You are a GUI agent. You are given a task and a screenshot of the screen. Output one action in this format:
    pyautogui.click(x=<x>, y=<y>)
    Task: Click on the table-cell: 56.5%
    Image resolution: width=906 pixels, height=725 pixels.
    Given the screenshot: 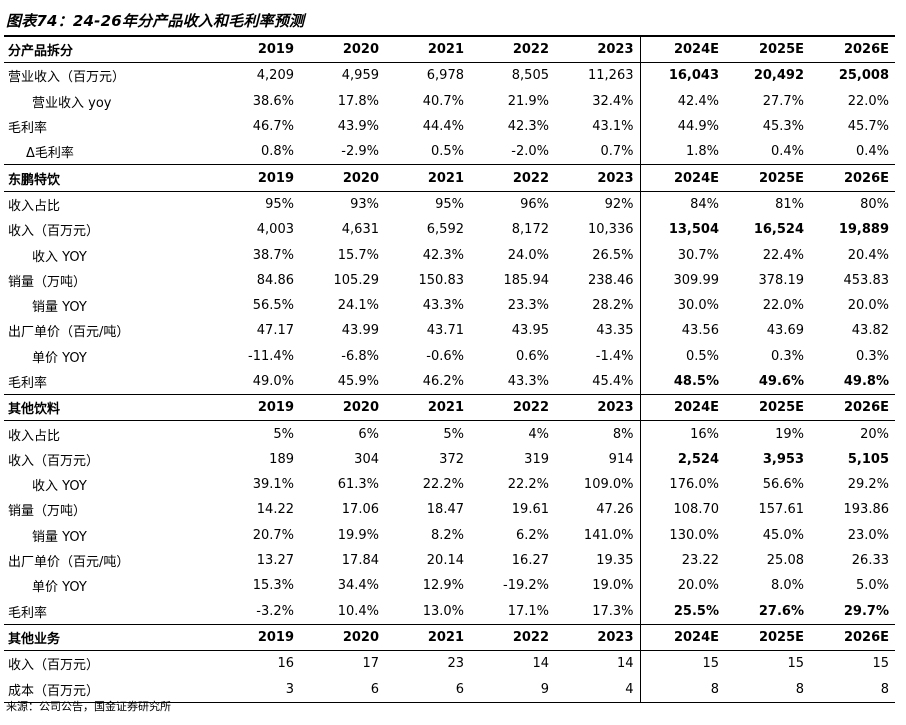 What is the action you would take?
    pyautogui.click(x=273, y=306)
    